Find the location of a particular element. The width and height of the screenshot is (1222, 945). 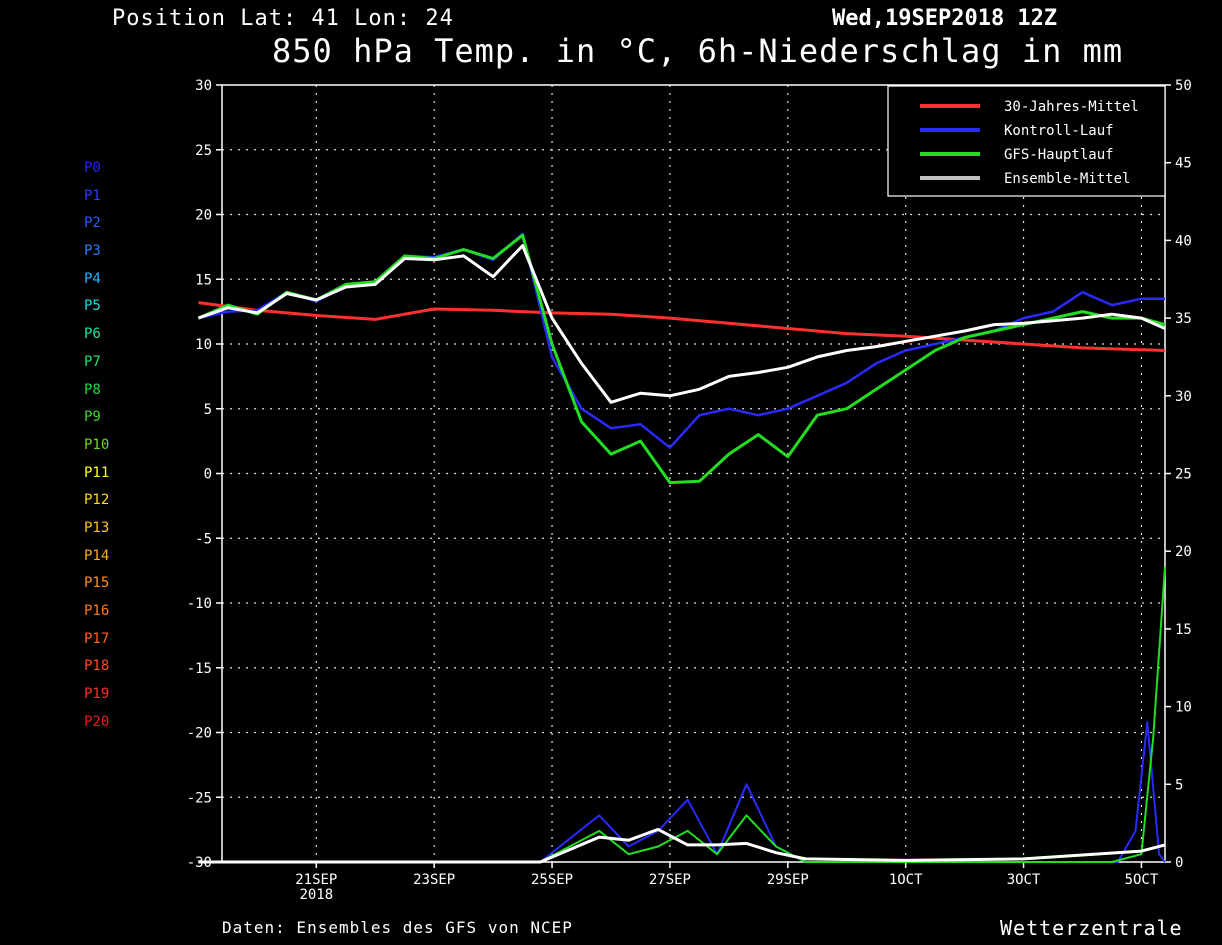

member-label-p8: P8 is located at coordinates (92, 389).